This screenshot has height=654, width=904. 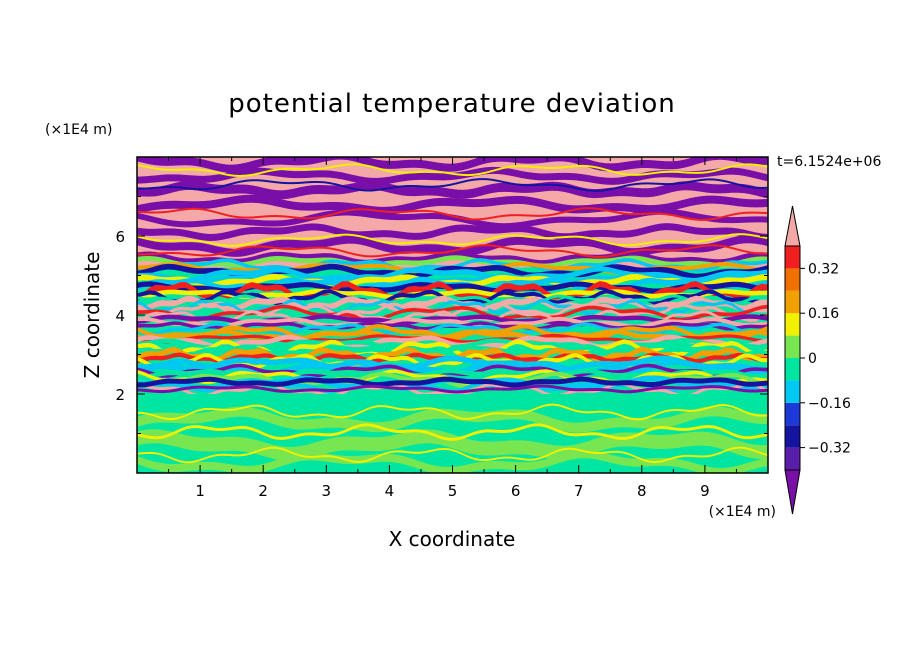 What do you see at coordinates (327, 491) in the screenshot?
I see `x-tick-label: 3` at bounding box center [327, 491].